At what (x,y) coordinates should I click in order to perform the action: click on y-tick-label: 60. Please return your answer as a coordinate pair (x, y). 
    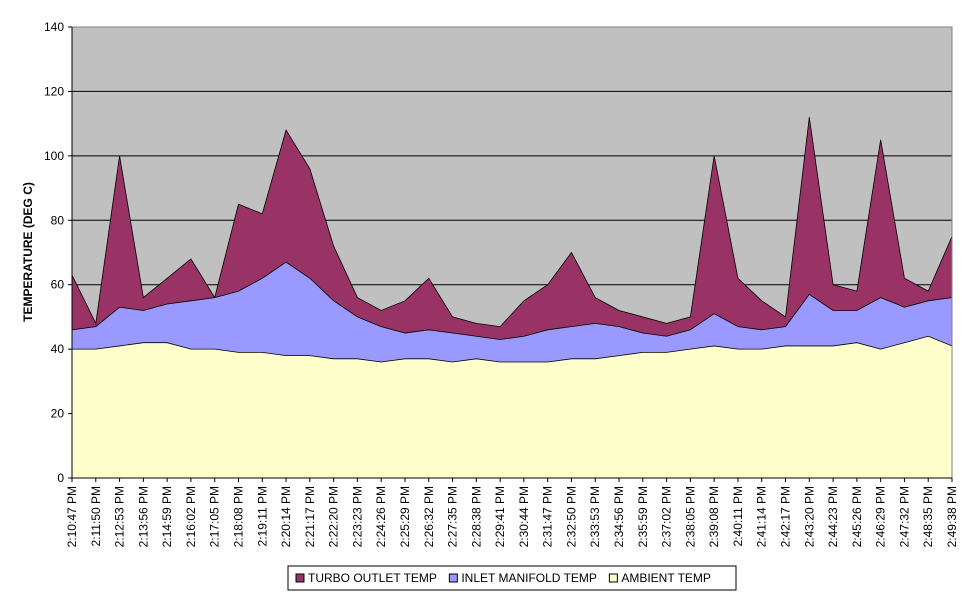
    Looking at the image, I should click on (58, 285).